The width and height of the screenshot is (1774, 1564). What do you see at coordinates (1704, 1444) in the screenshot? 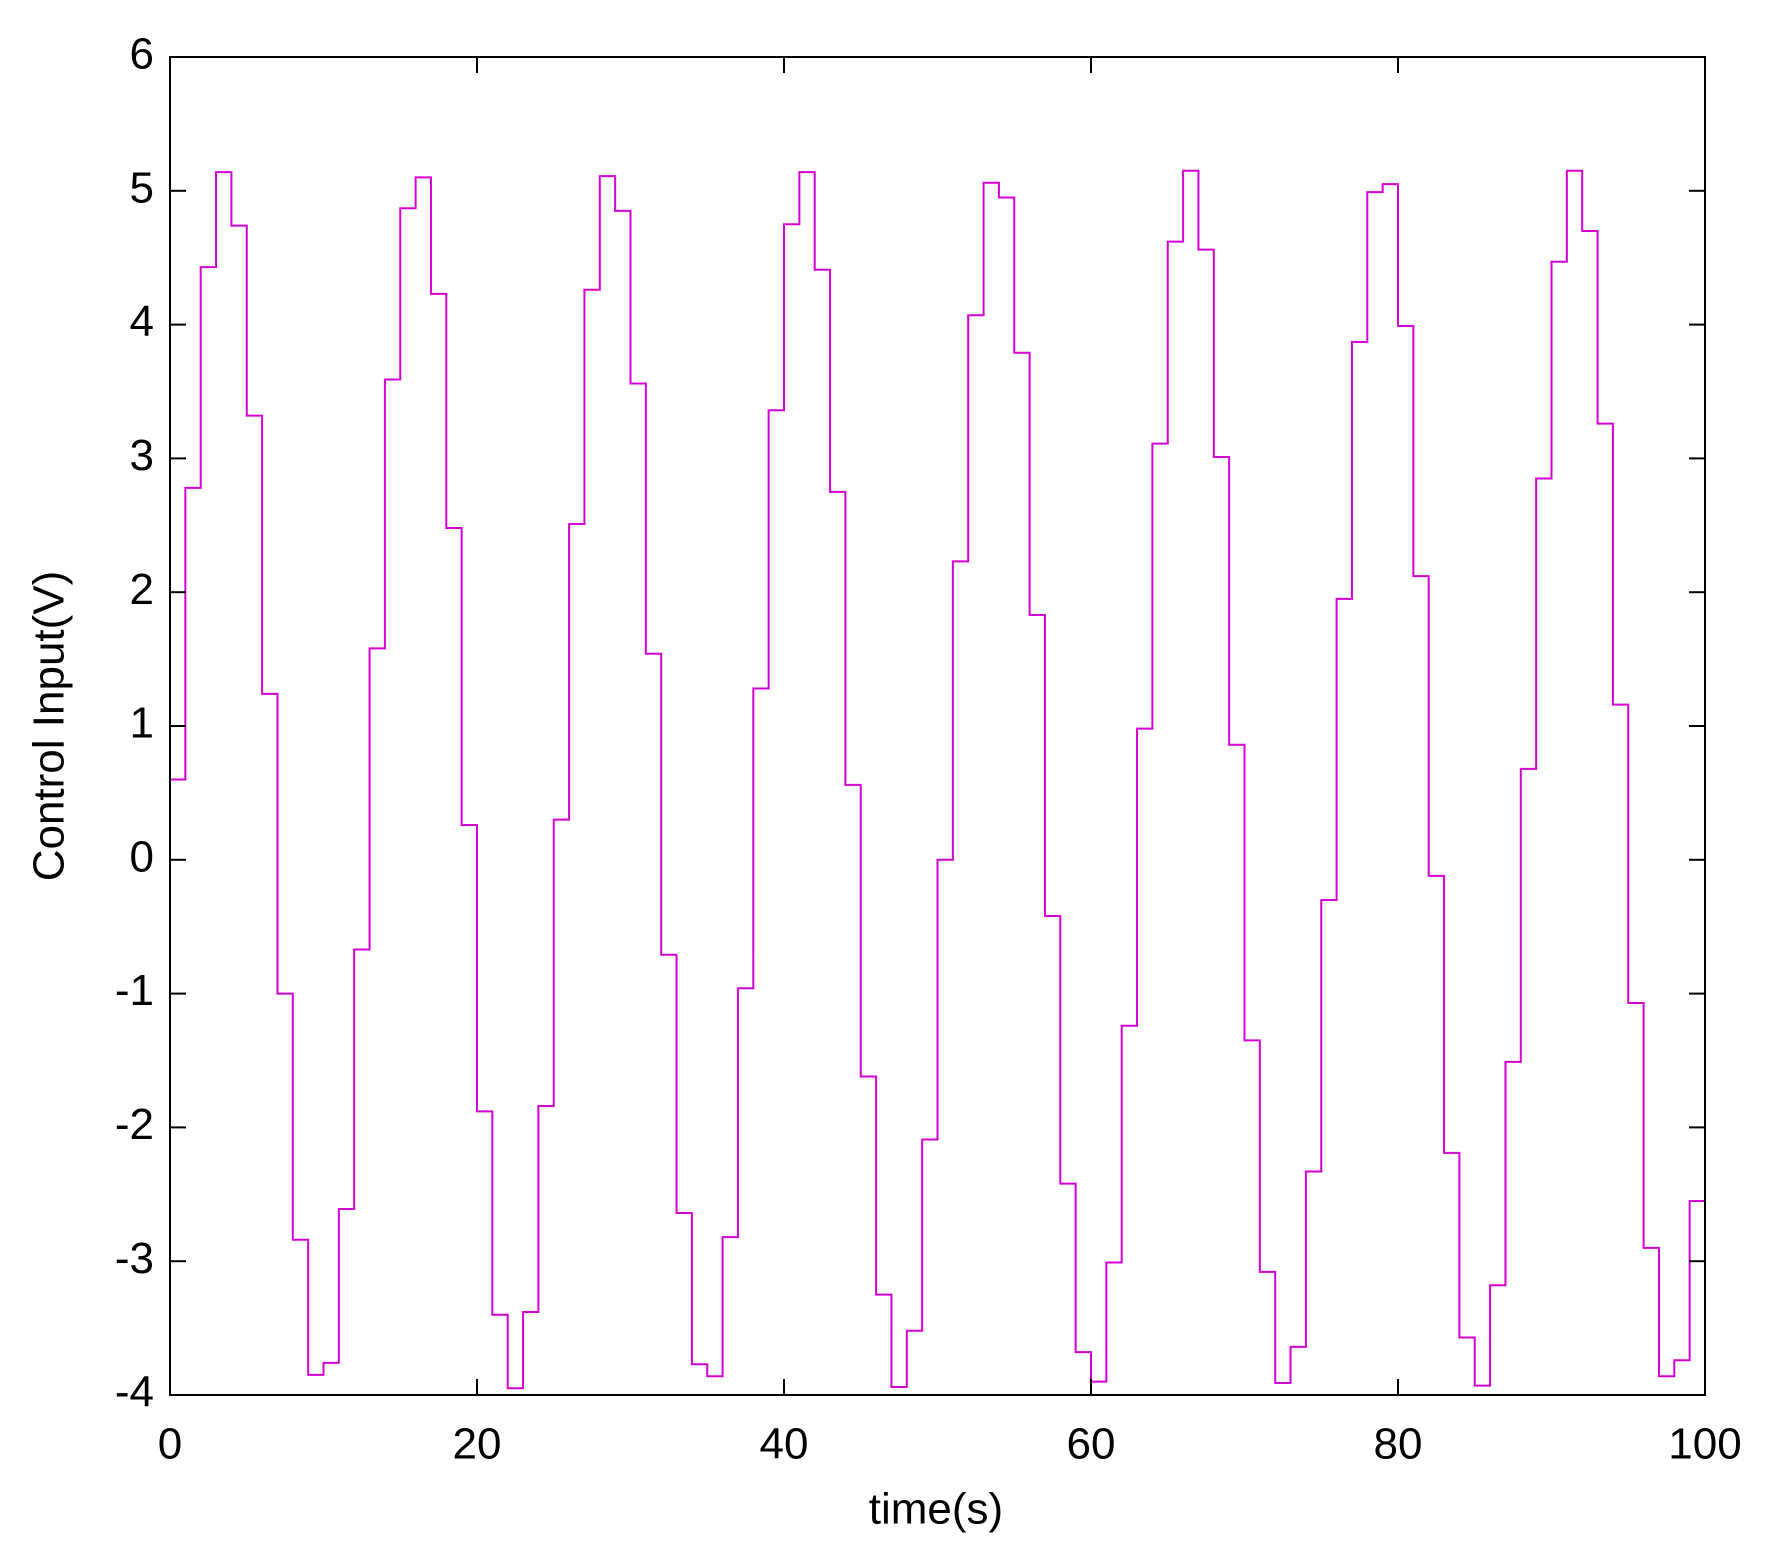
I see `x-tick-label: 100` at bounding box center [1704, 1444].